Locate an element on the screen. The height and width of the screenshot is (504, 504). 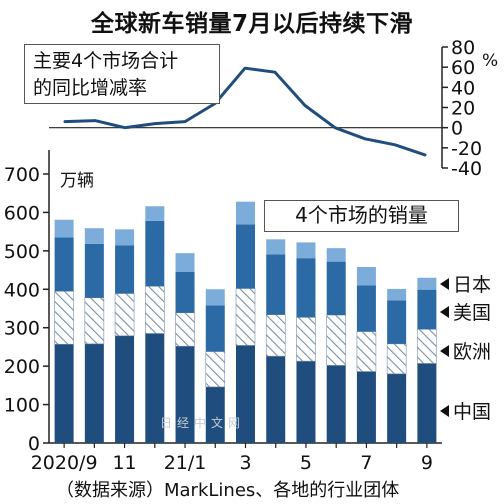
bar-y-tick-label: 600 is located at coordinates (22, 213).